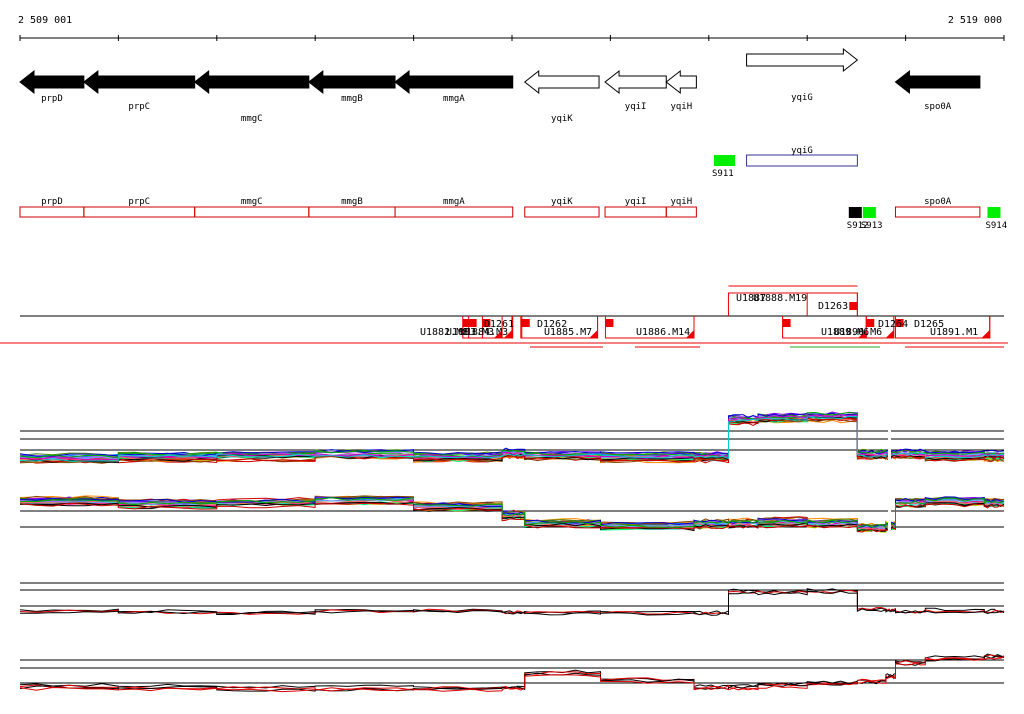  I want to click on ruler-end-label: 2 519 000, so click(975, 20).